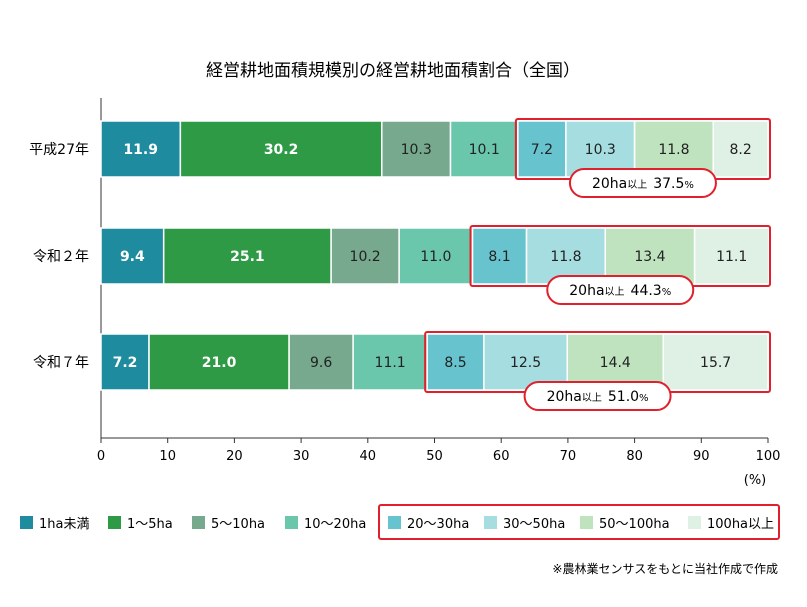  I want to click on x-tick-label: 20, so click(234, 456).